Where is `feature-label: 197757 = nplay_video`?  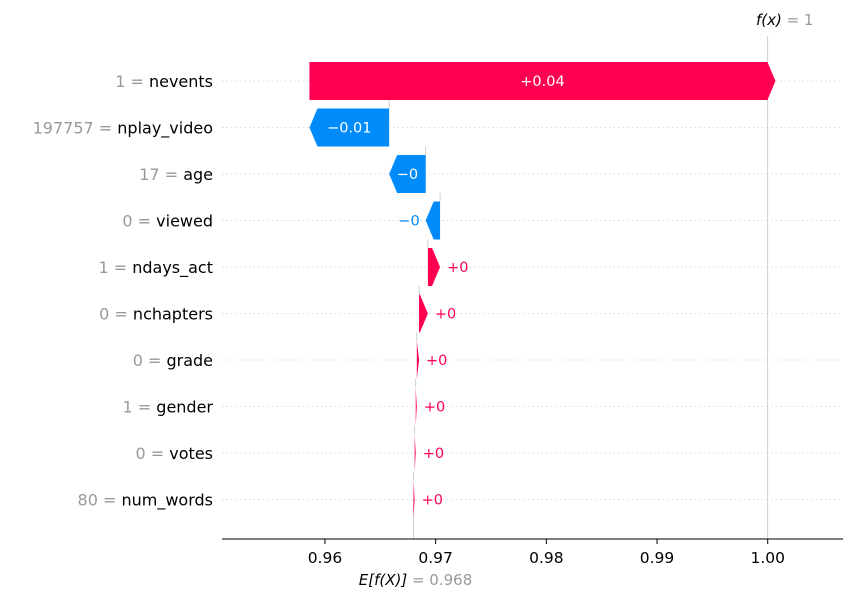 feature-label: 197757 = nplay_video is located at coordinates (123, 129).